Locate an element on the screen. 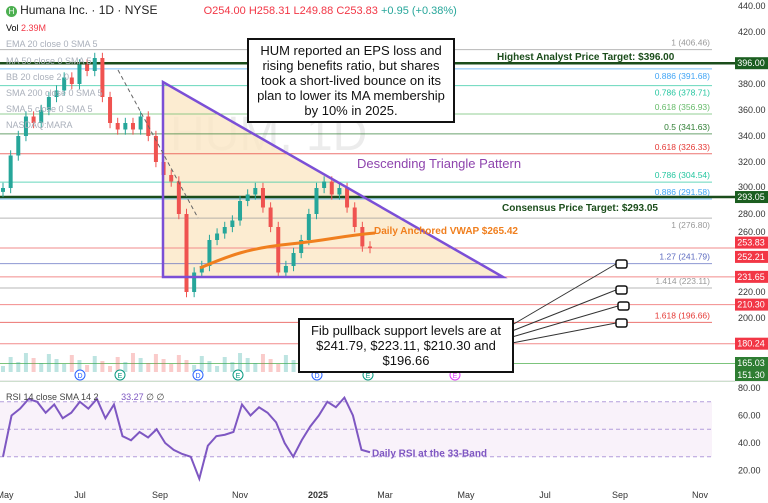  rsi-tick: 80.00 is located at coordinates (749, 388).